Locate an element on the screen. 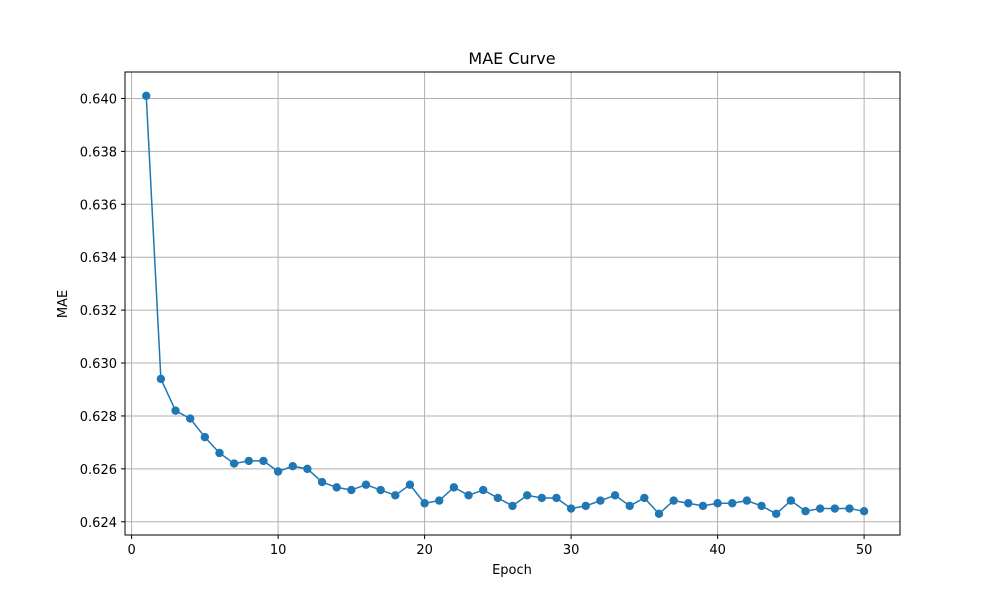 The width and height of the screenshot is (1000, 600). y-tick-label: 0.638 is located at coordinates (98, 152).